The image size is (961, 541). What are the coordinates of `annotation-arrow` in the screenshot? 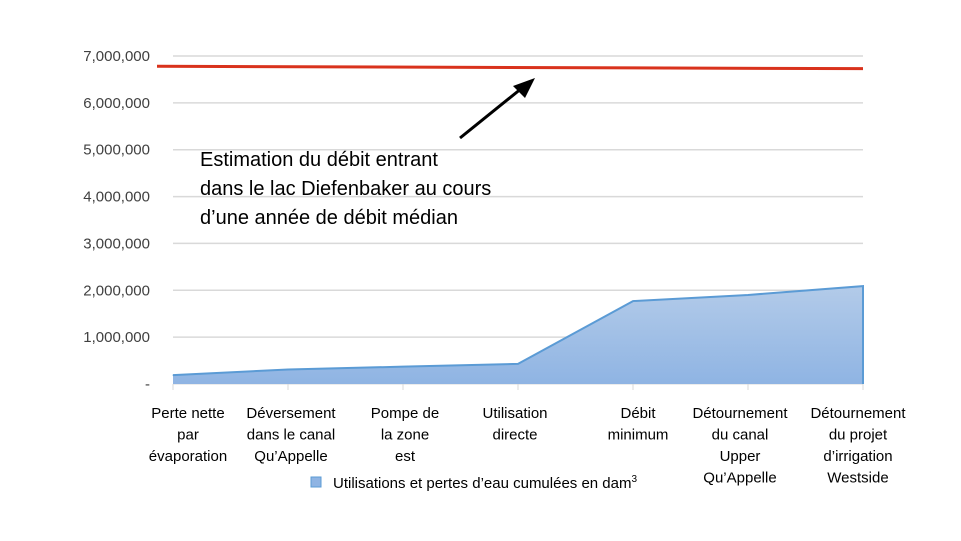 It's located at (491, 113).